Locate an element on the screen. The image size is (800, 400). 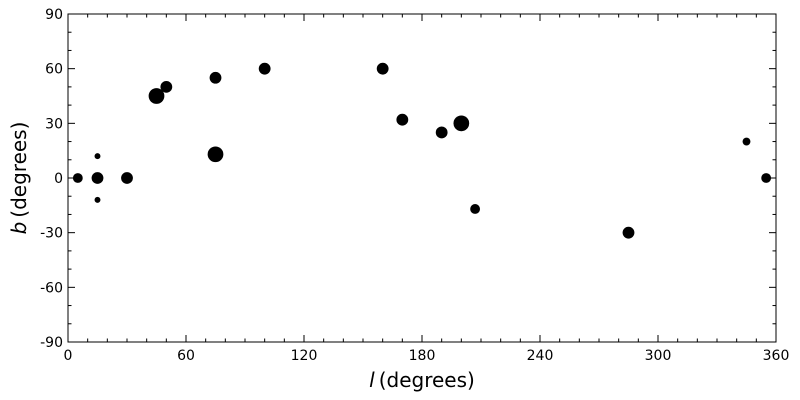
y-tick-label: 60 is located at coordinates (54, 70).